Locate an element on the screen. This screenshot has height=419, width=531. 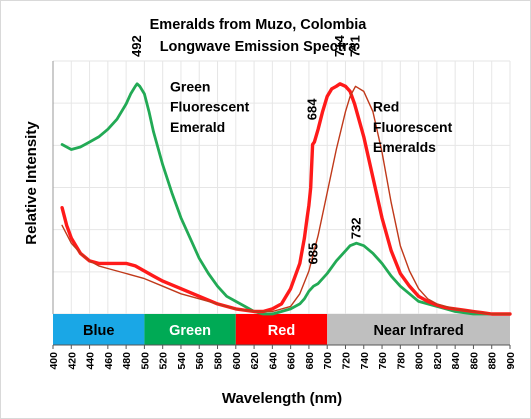
color-band-bar: Blue Green Red Near Infrared is located at coordinates (281, 329).